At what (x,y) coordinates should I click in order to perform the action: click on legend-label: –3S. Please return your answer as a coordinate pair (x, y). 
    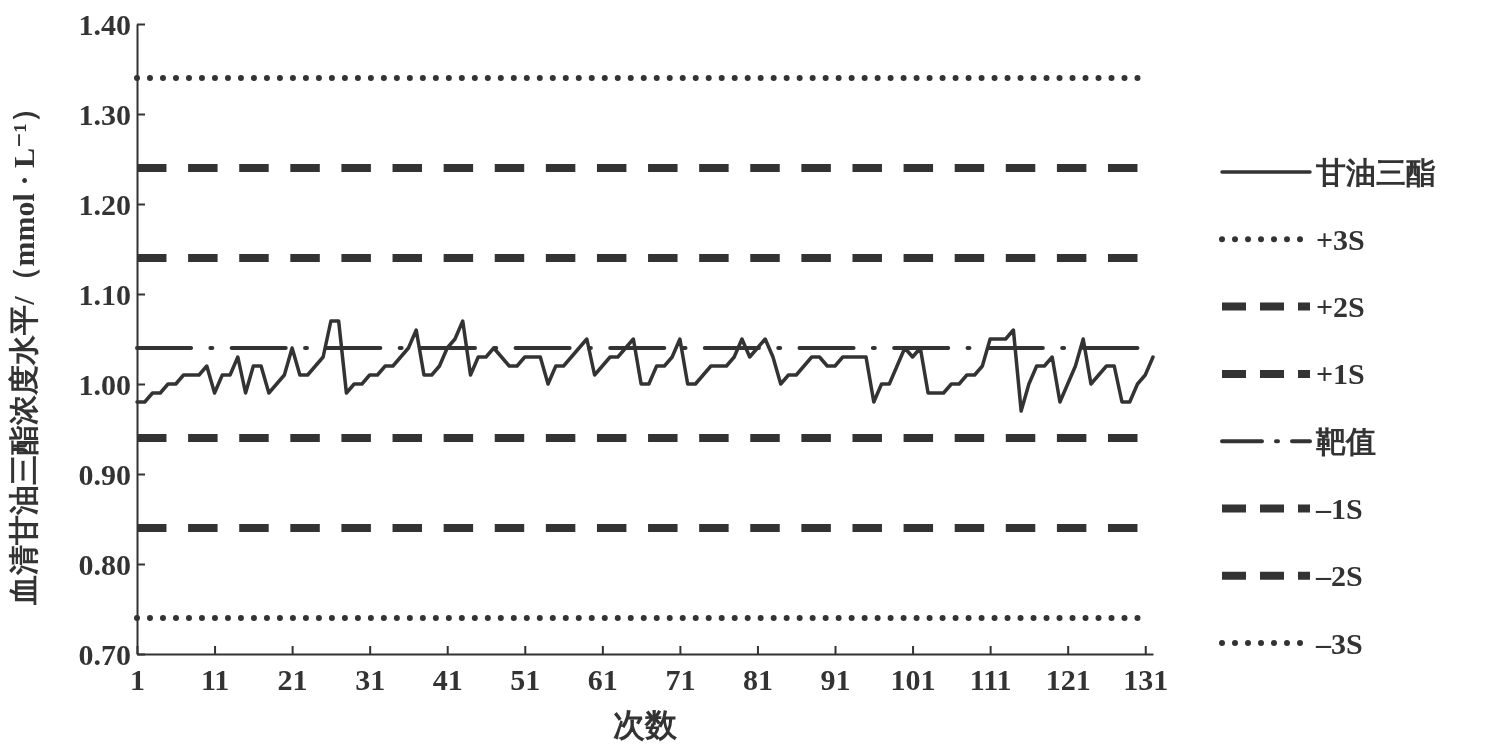
    Looking at the image, I should click on (1339, 643).